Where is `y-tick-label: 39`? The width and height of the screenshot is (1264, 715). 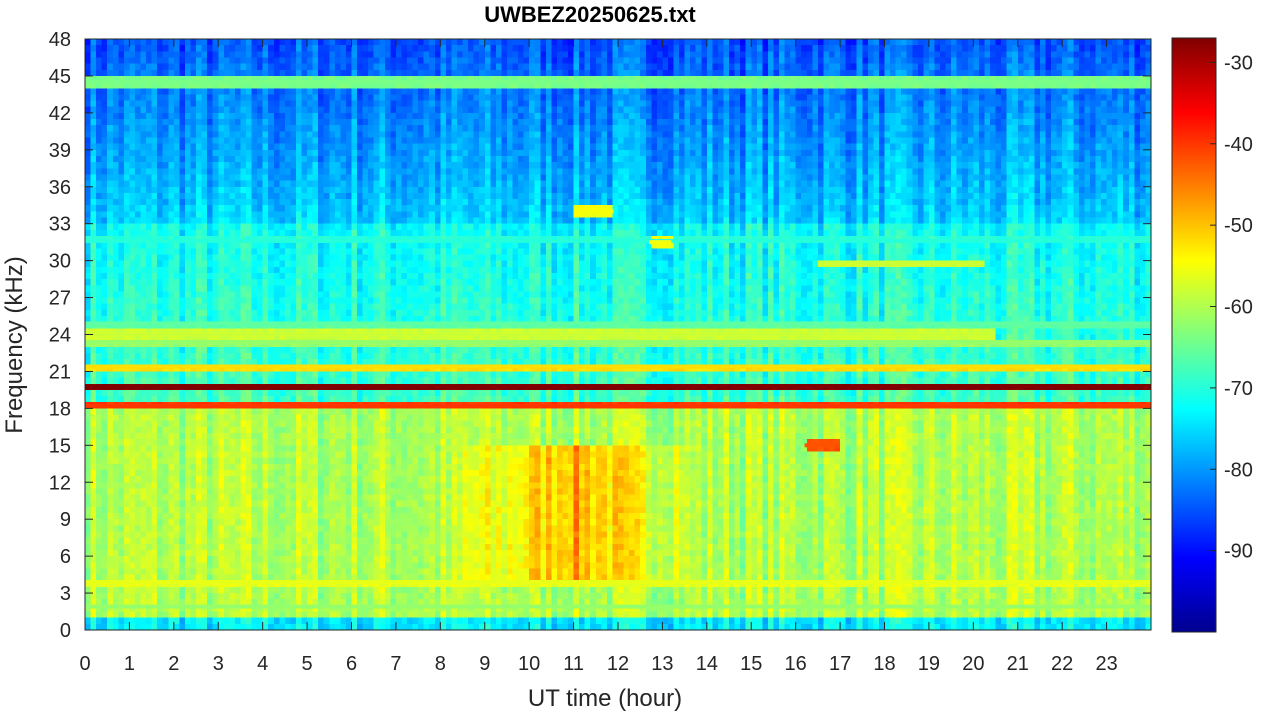
y-tick-label: 39 is located at coordinates (60, 151).